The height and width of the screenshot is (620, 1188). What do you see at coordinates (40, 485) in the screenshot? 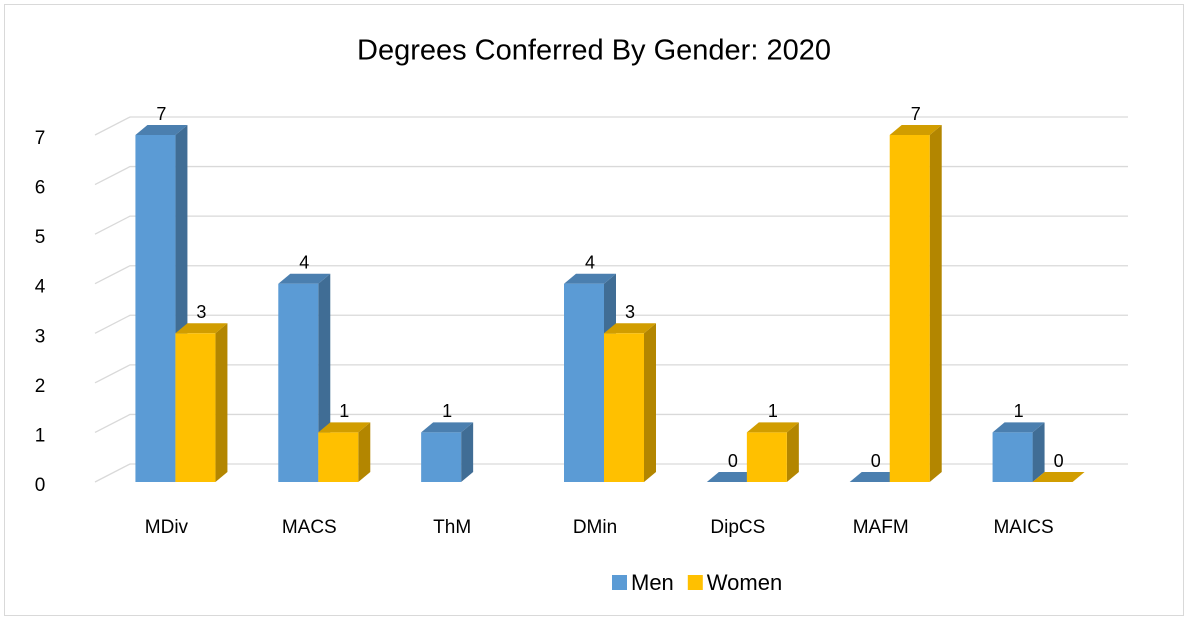
I see `y-tick-label: 0` at bounding box center [40, 485].